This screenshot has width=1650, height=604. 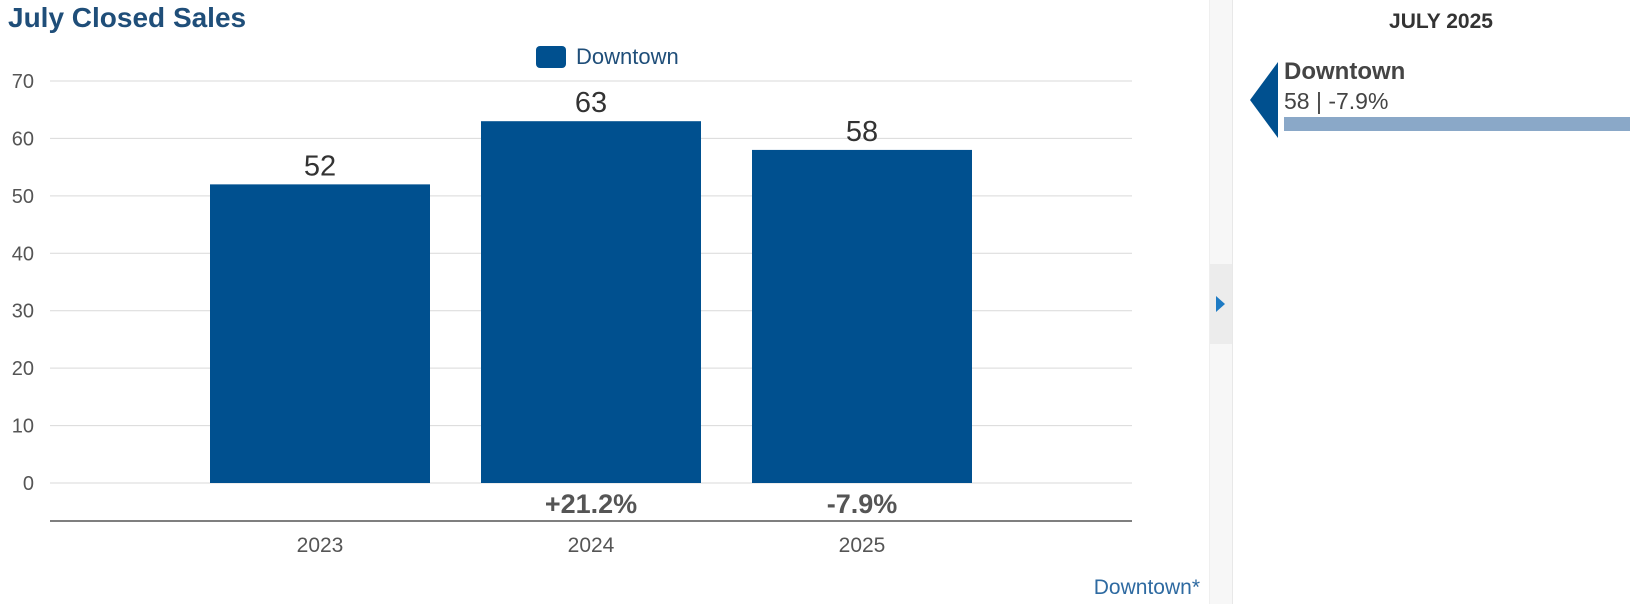 I want to click on bar-value-label: 63, so click(x=591, y=103).